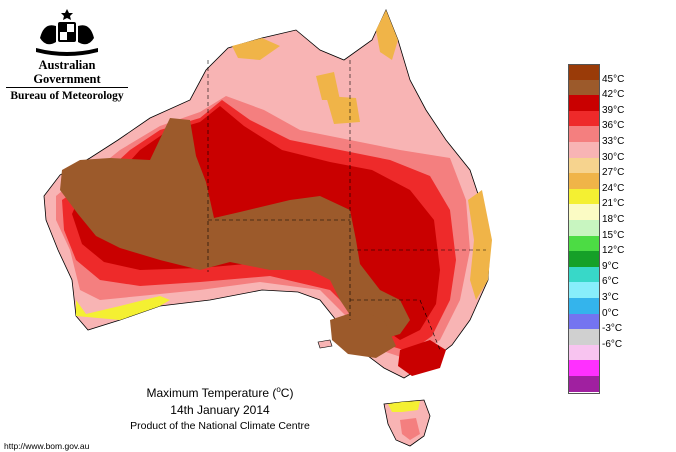  What do you see at coordinates (613, 251) in the screenshot?
I see `legend-label: 12°C` at bounding box center [613, 251].